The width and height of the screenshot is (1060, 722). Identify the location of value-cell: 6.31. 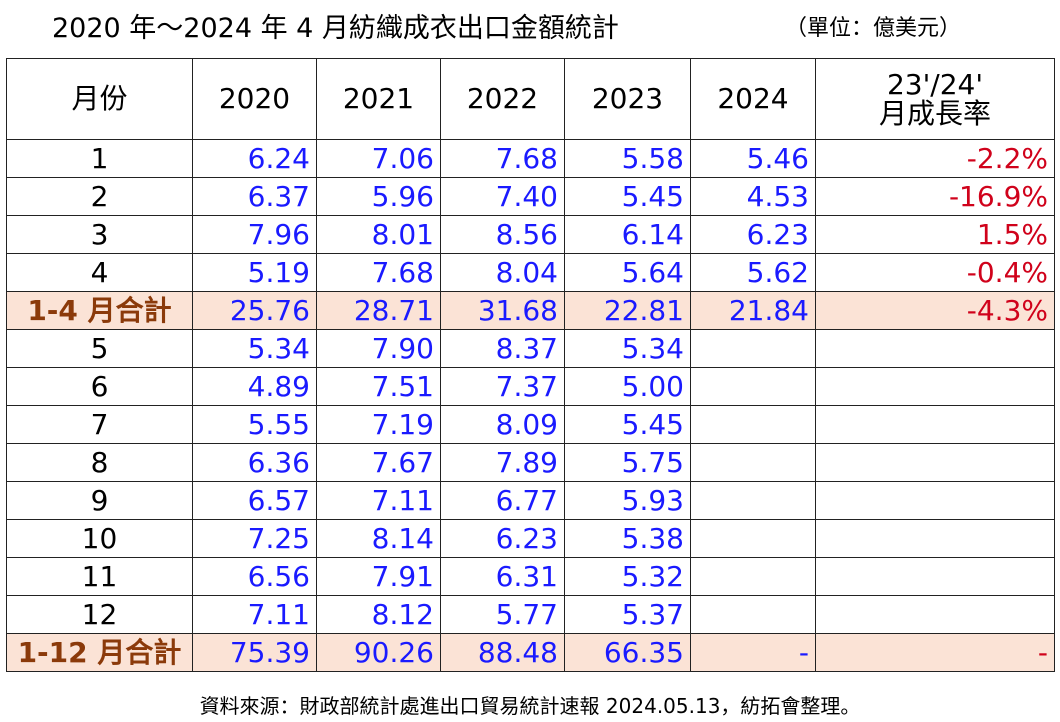
(502, 576).